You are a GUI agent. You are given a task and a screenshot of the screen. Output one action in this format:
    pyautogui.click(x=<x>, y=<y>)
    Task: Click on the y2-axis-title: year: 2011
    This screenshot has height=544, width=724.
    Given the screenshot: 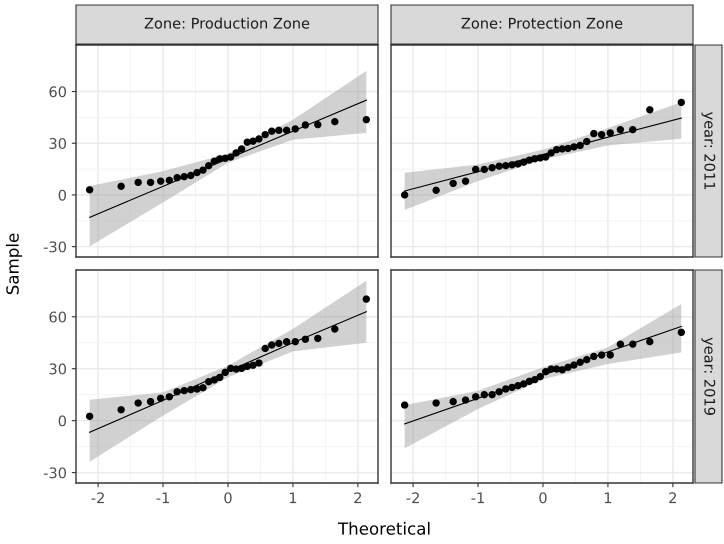 What is the action you would take?
    pyautogui.click(x=708, y=151)
    